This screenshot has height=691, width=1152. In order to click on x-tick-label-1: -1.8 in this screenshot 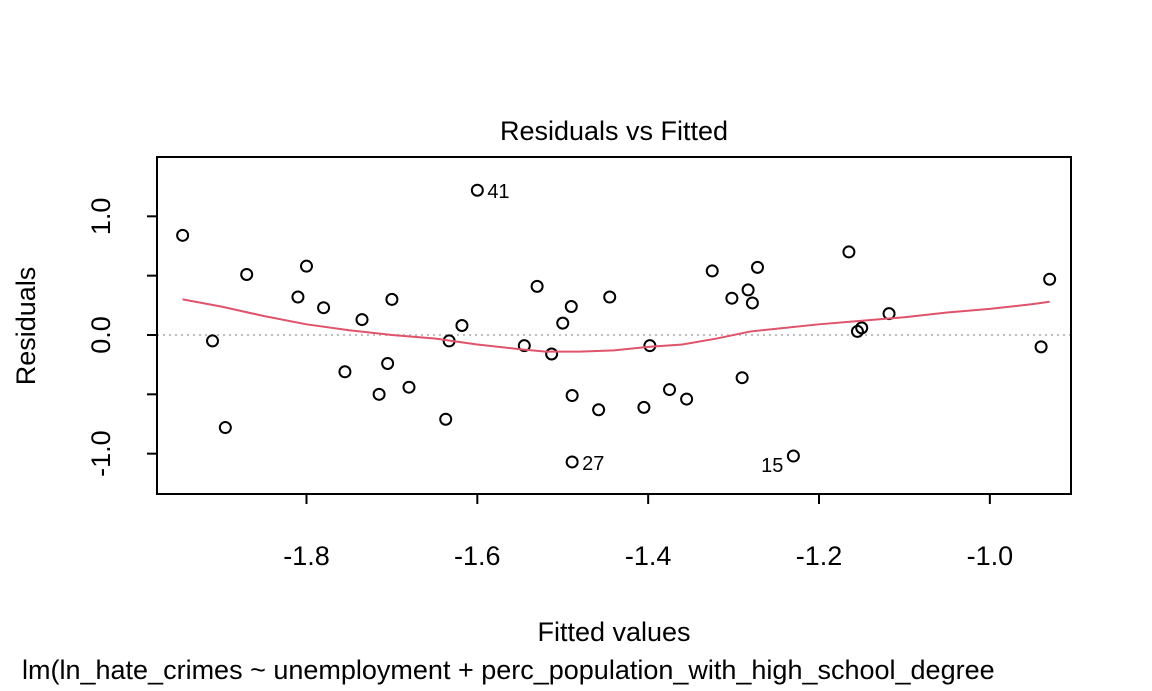, I will do `click(306, 556)`.